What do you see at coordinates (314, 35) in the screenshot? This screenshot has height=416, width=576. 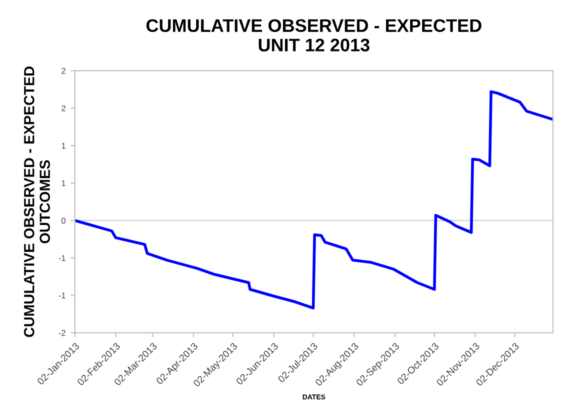 I see `chart-title: CUMULATIVE OBSERVED - EXPECTED UNIT 12 2013` at bounding box center [314, 35].